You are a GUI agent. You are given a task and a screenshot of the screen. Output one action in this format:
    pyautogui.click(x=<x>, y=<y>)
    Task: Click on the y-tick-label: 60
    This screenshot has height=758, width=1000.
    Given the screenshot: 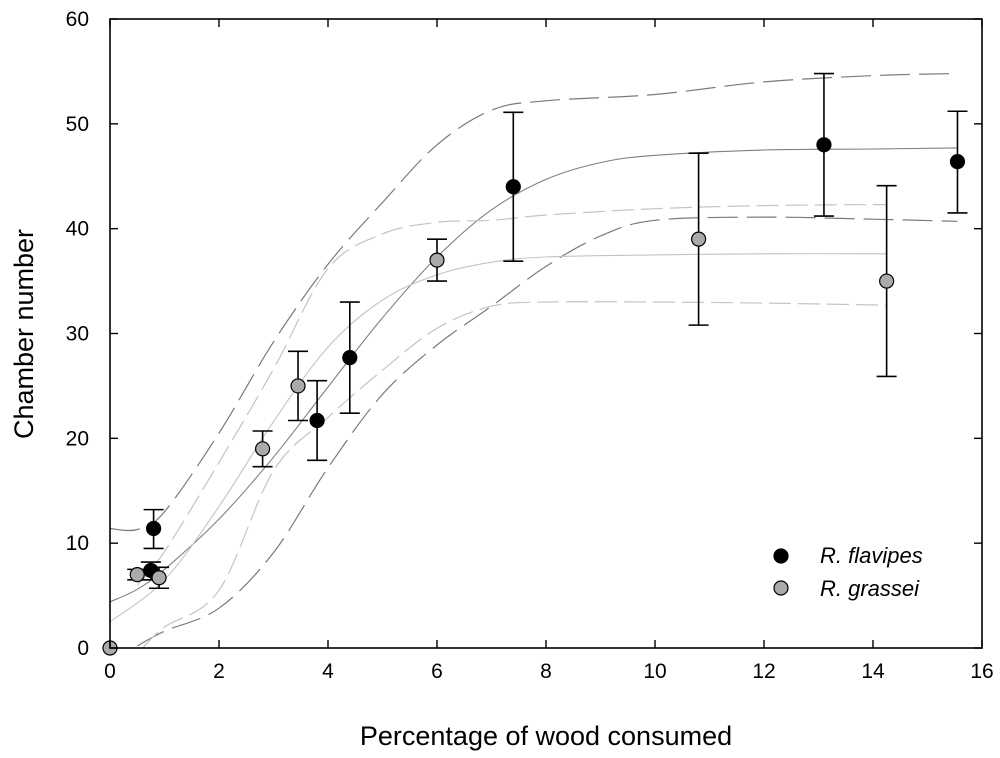 What is the action you would take?
    pyautogui.click(x=77, y=19)
    